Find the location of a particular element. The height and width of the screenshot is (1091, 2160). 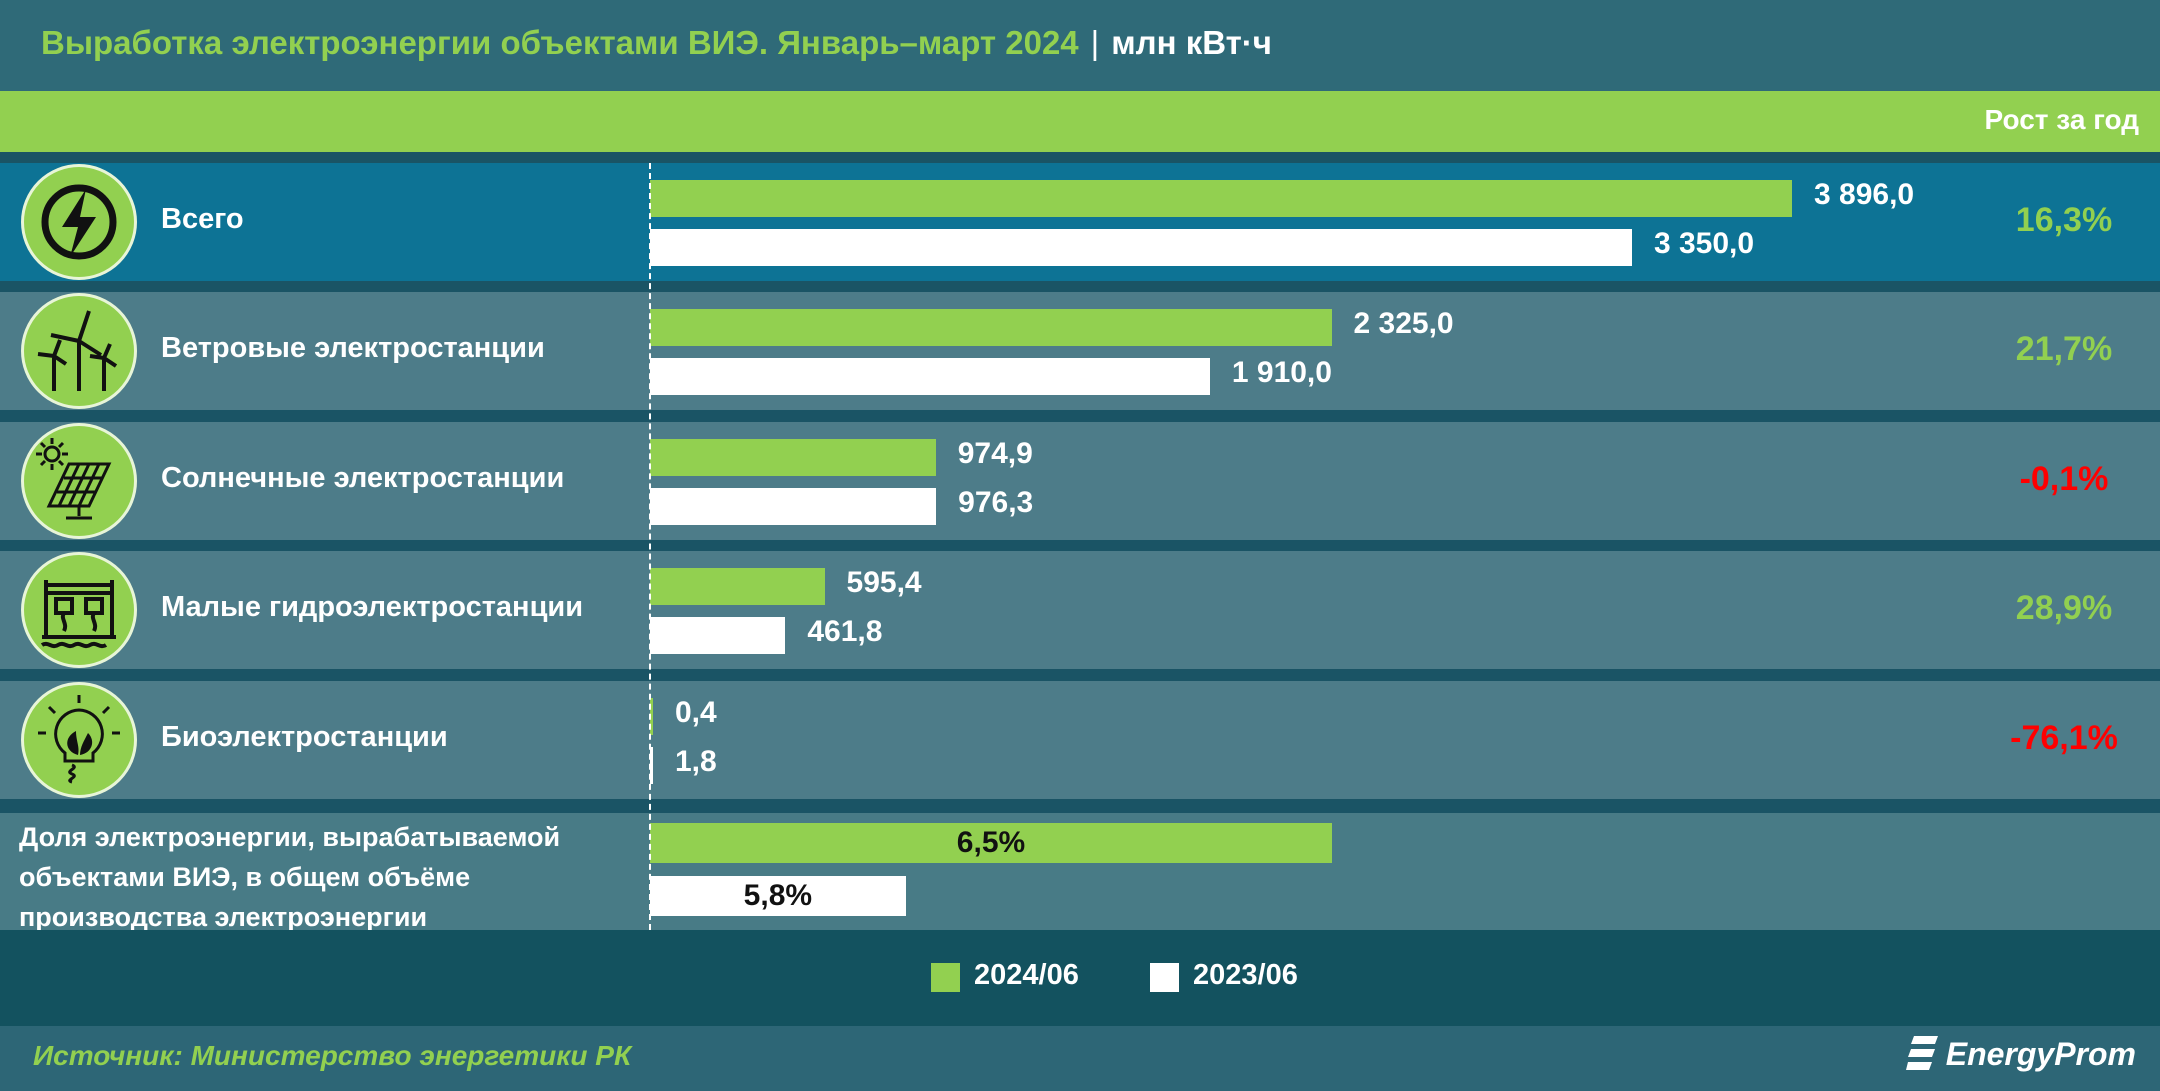

share-bar-2023: 5,8% is located at coordinates (778, 896).